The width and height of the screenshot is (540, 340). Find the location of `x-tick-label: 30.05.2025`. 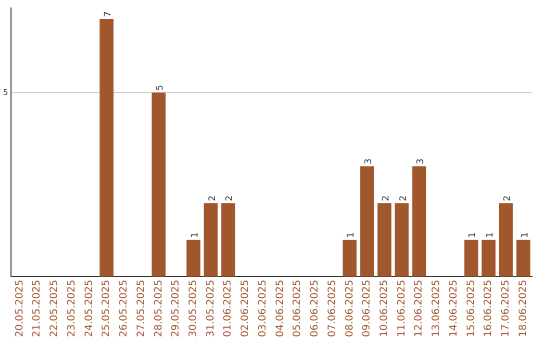

x-tick-label: 30.05.2025 is located at coordinates (193, 309).